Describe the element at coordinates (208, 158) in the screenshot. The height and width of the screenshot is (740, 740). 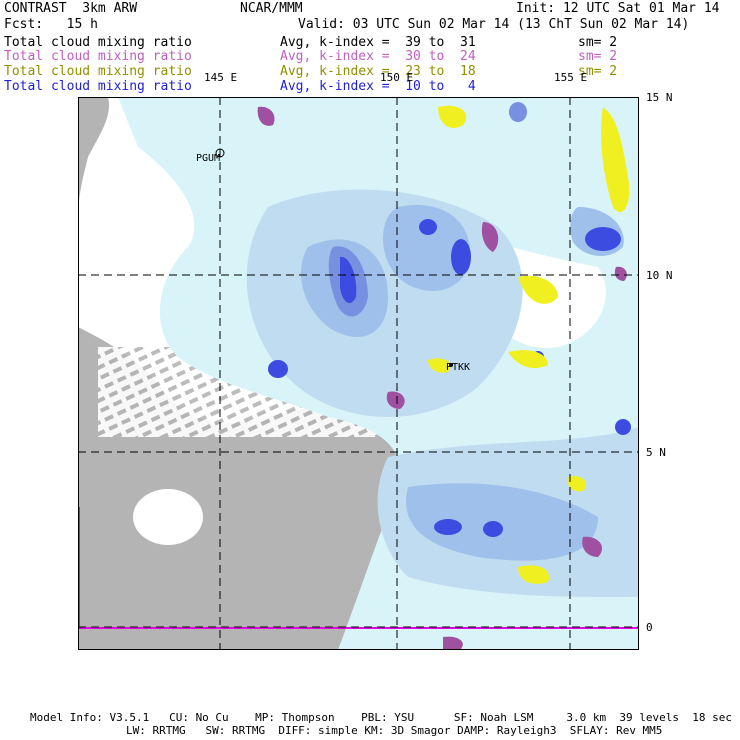
I see `station-label-pgum: PGUM` at that location.